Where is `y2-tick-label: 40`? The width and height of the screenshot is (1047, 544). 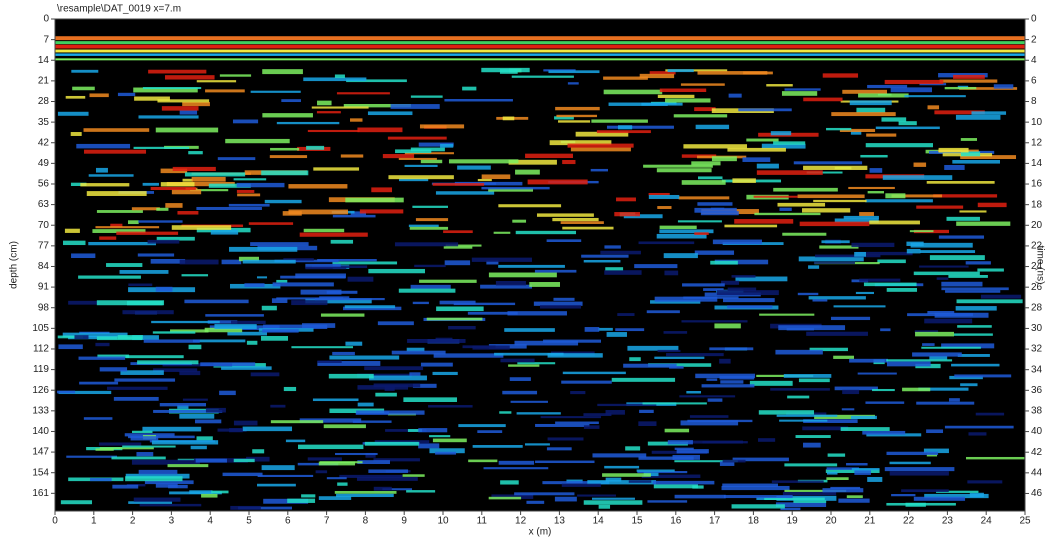
y2-tick-label: 40 is located at coordinates (1037, 431).